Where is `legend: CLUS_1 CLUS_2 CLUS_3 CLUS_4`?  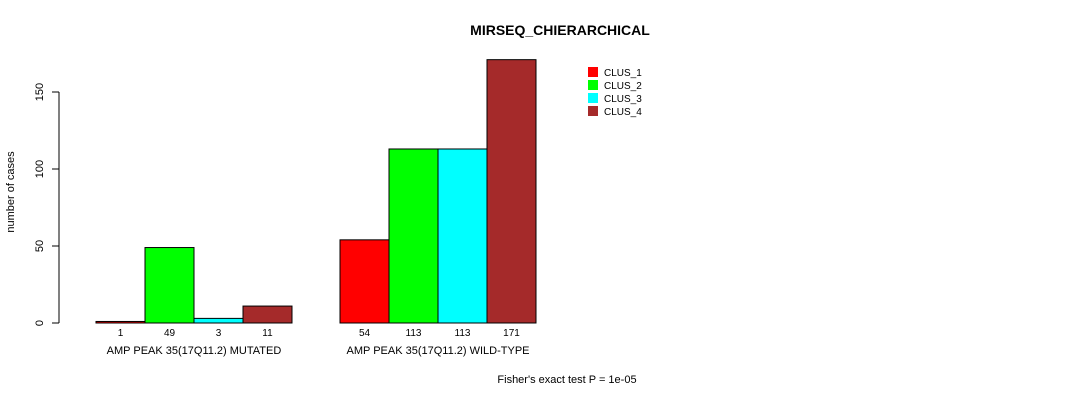 legend: CLUS_1 CLUS_2 CLUS_3 CLUS_4 is located at coordinates (615, 92).